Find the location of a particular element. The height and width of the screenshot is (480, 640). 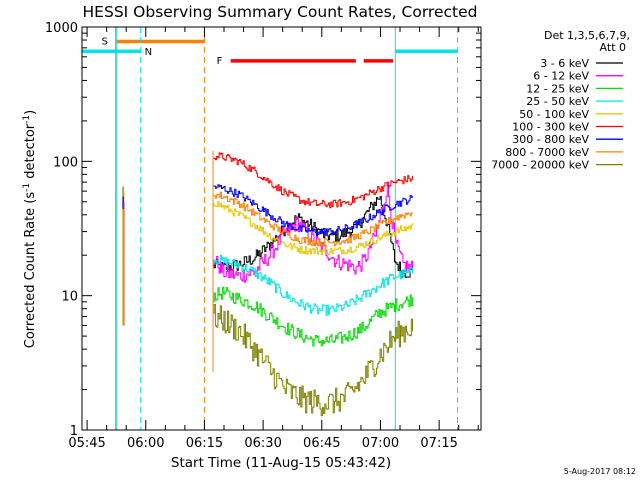

y-axis-label: Corrected Count Rate (s-1 detector-1) is located at coordinates (30, 229).